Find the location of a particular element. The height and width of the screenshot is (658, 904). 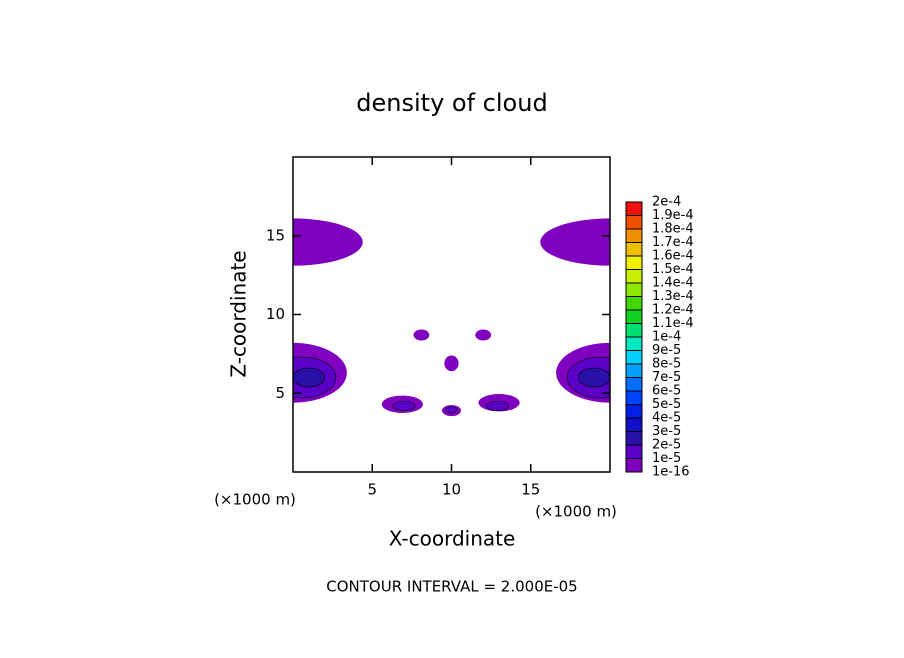

colorbar-label: 3e-5 is located at coordinates (666, 431).